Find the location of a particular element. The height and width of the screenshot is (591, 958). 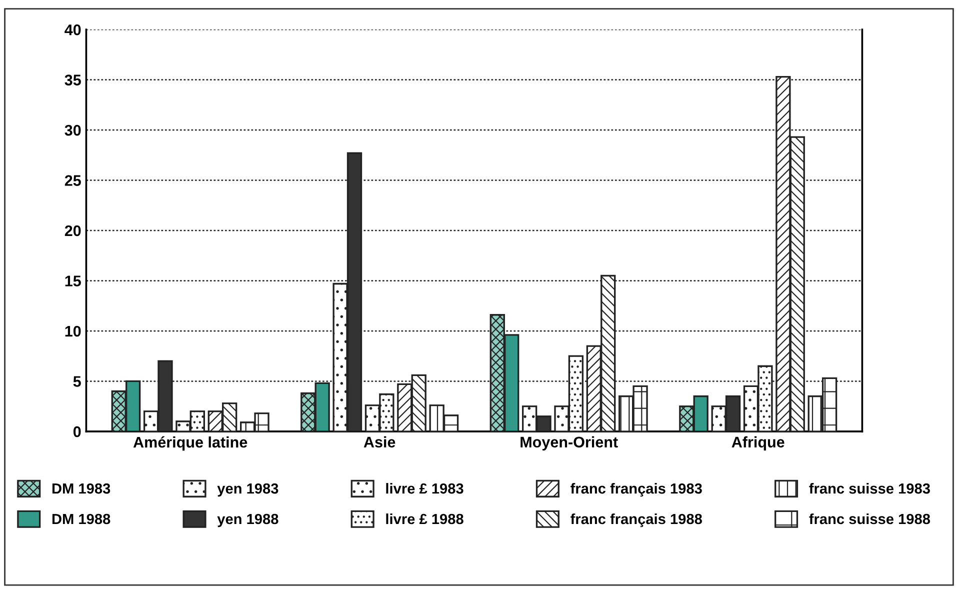

y-tick-label: 5 is located at coordinates (77, 381).